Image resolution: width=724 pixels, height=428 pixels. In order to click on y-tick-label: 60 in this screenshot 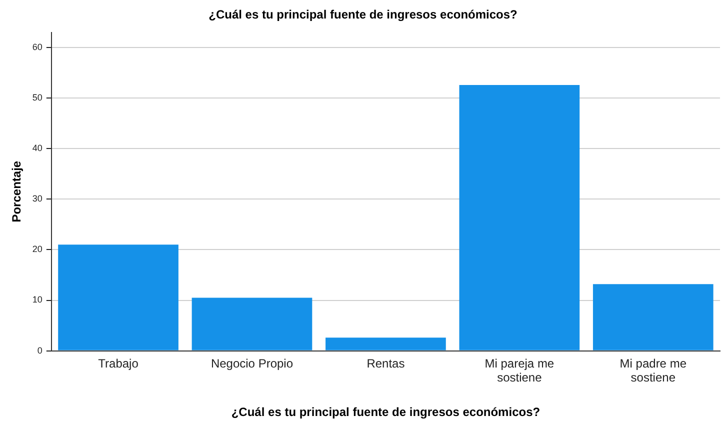, I will do `click(37, 47)`.